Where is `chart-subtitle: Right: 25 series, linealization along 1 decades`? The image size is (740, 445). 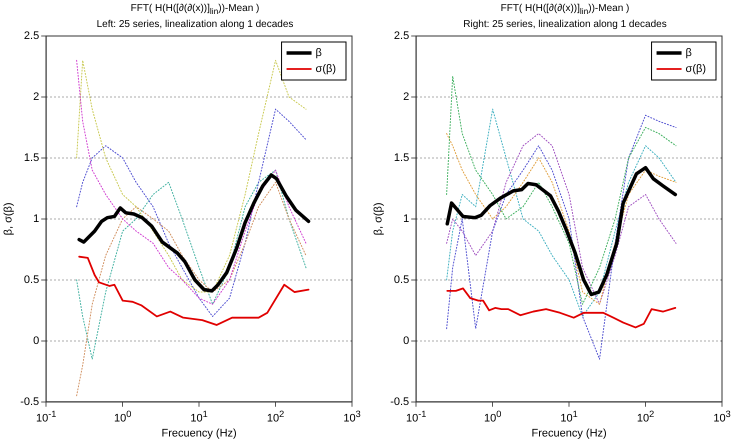 chart-subtitle: Right: 25 series, linealization along 1 decades is located at coordinates (565, 24).